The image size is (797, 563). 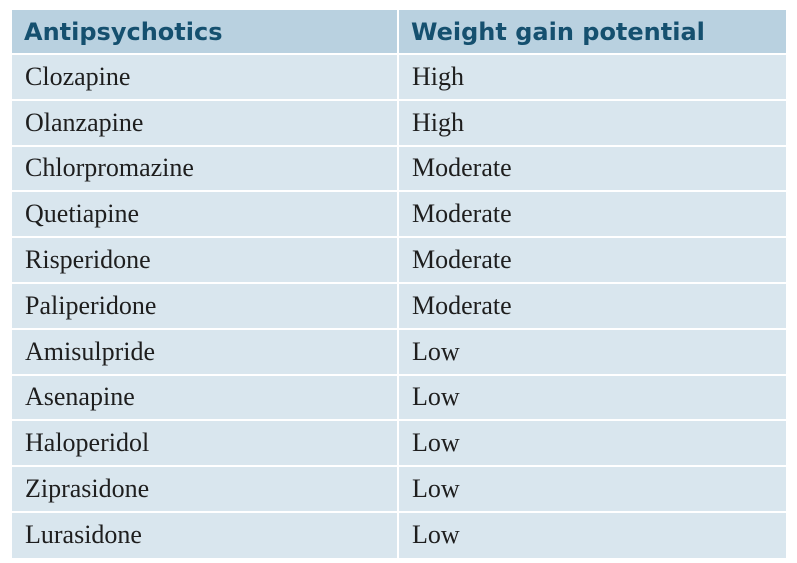 What do you see at coordinates (205, 489) in the screenshot?
I see `cell-drug: Ziprasidone` at bounding box center [205, 489].